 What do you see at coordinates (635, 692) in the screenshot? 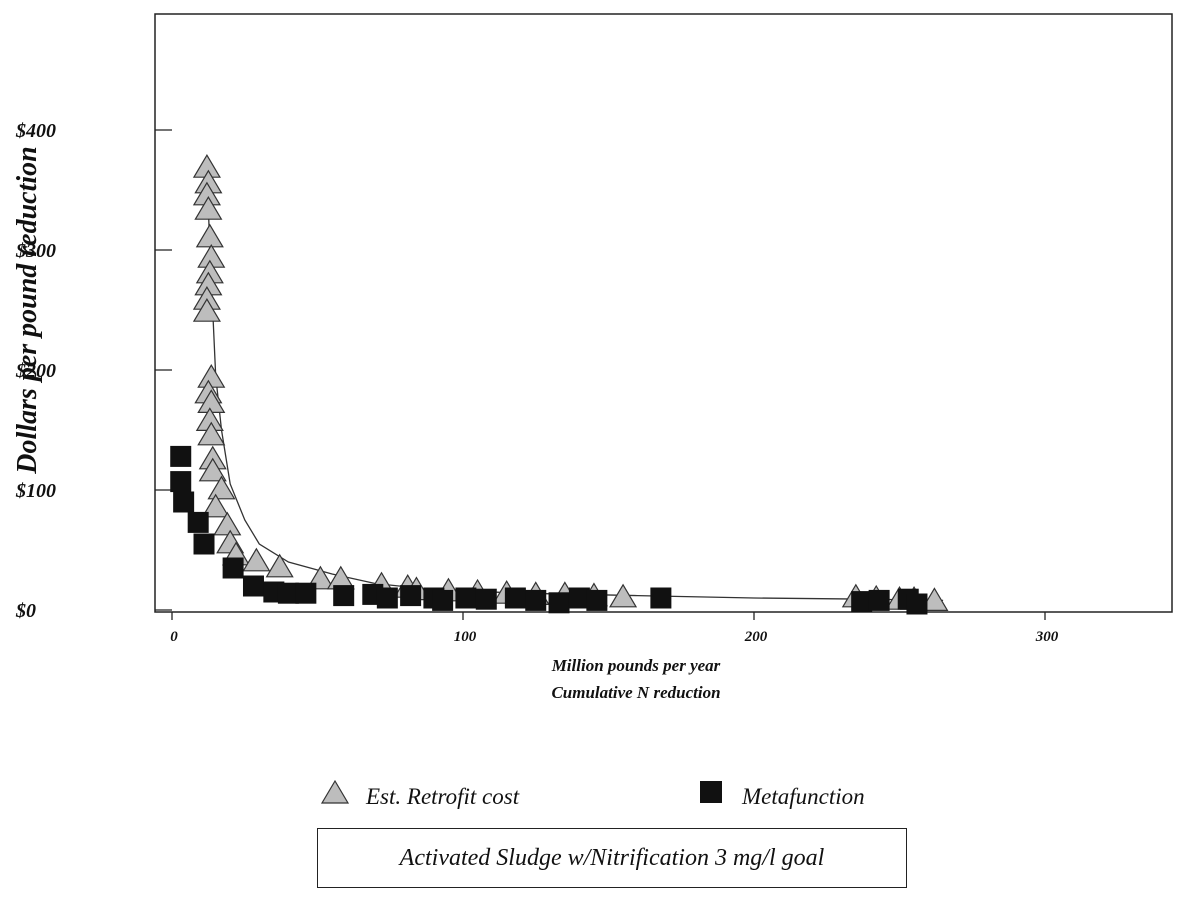
I see `x-axis-title-line-2: Cumulative N reduction` at bounding box center [635, 692].